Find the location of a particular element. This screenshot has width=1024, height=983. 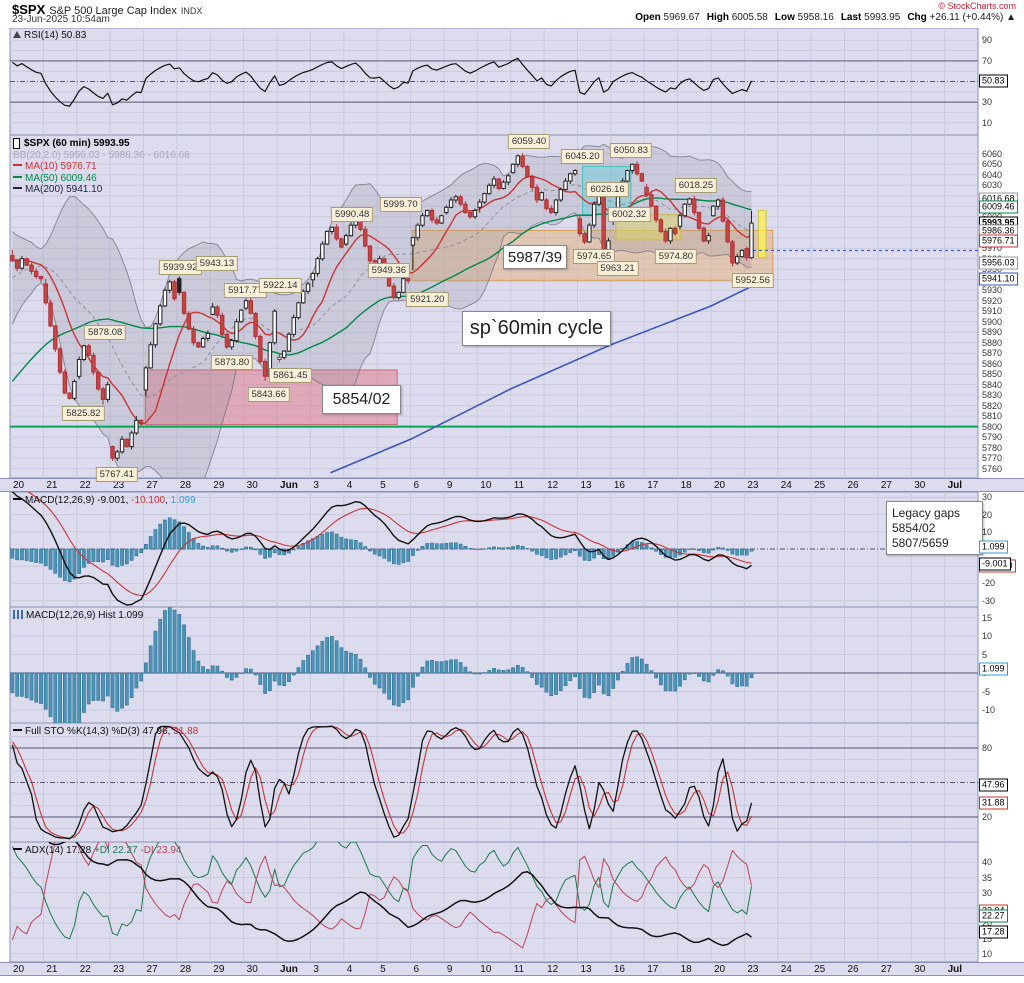

quote-value: 5969.67 is located at coordinates (680, 17).